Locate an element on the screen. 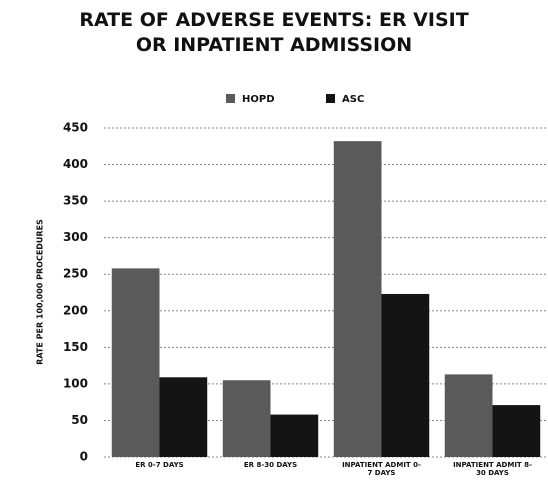 This screenshot has height=485, width=548. y-axis-label: RATE PER 100,000 PROCEDURES is located at coordinates (40, 292).